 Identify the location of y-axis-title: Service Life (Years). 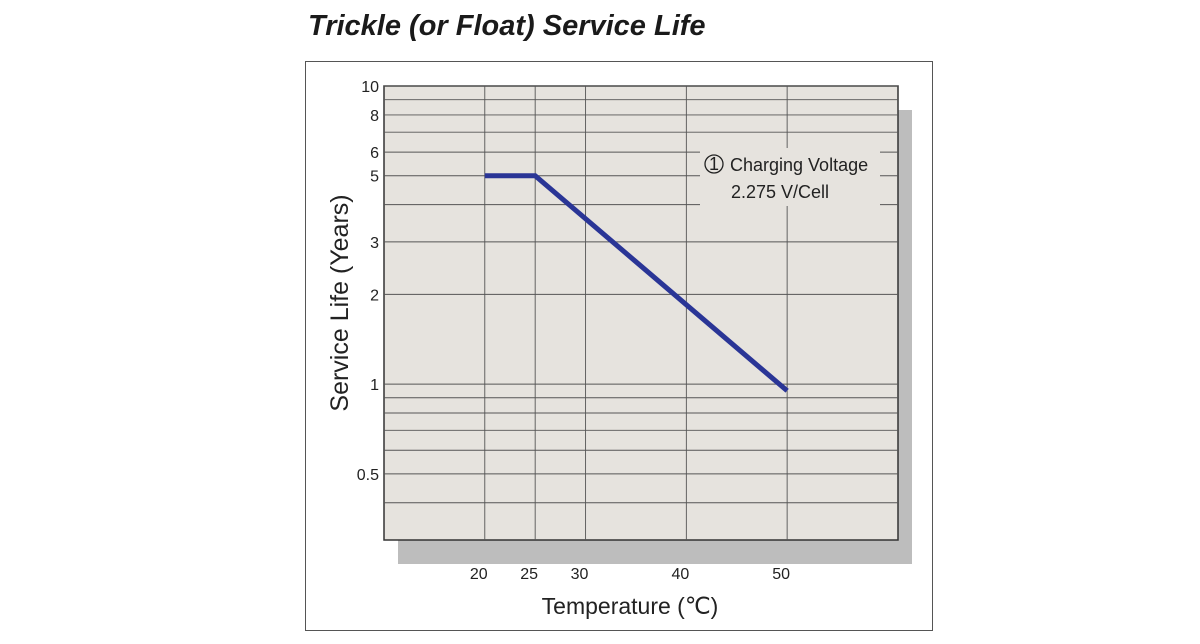
(340, 302).